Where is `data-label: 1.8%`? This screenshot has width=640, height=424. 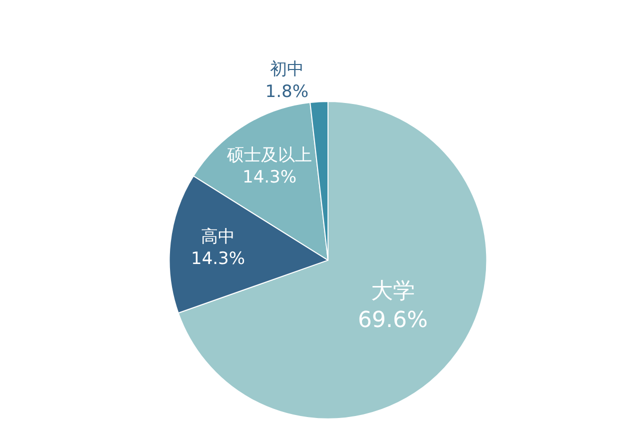 data-label: 1.8% is located at coordinates (287, 92).